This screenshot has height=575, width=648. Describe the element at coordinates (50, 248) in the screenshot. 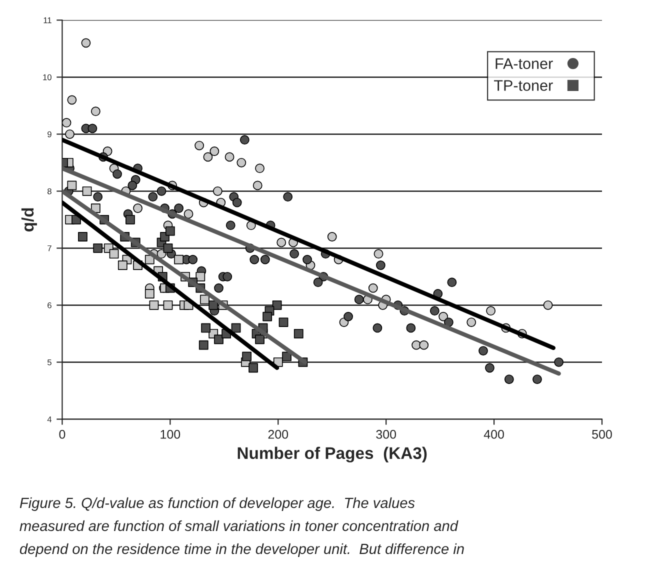

I see `y-tick-label: 7` at that location.